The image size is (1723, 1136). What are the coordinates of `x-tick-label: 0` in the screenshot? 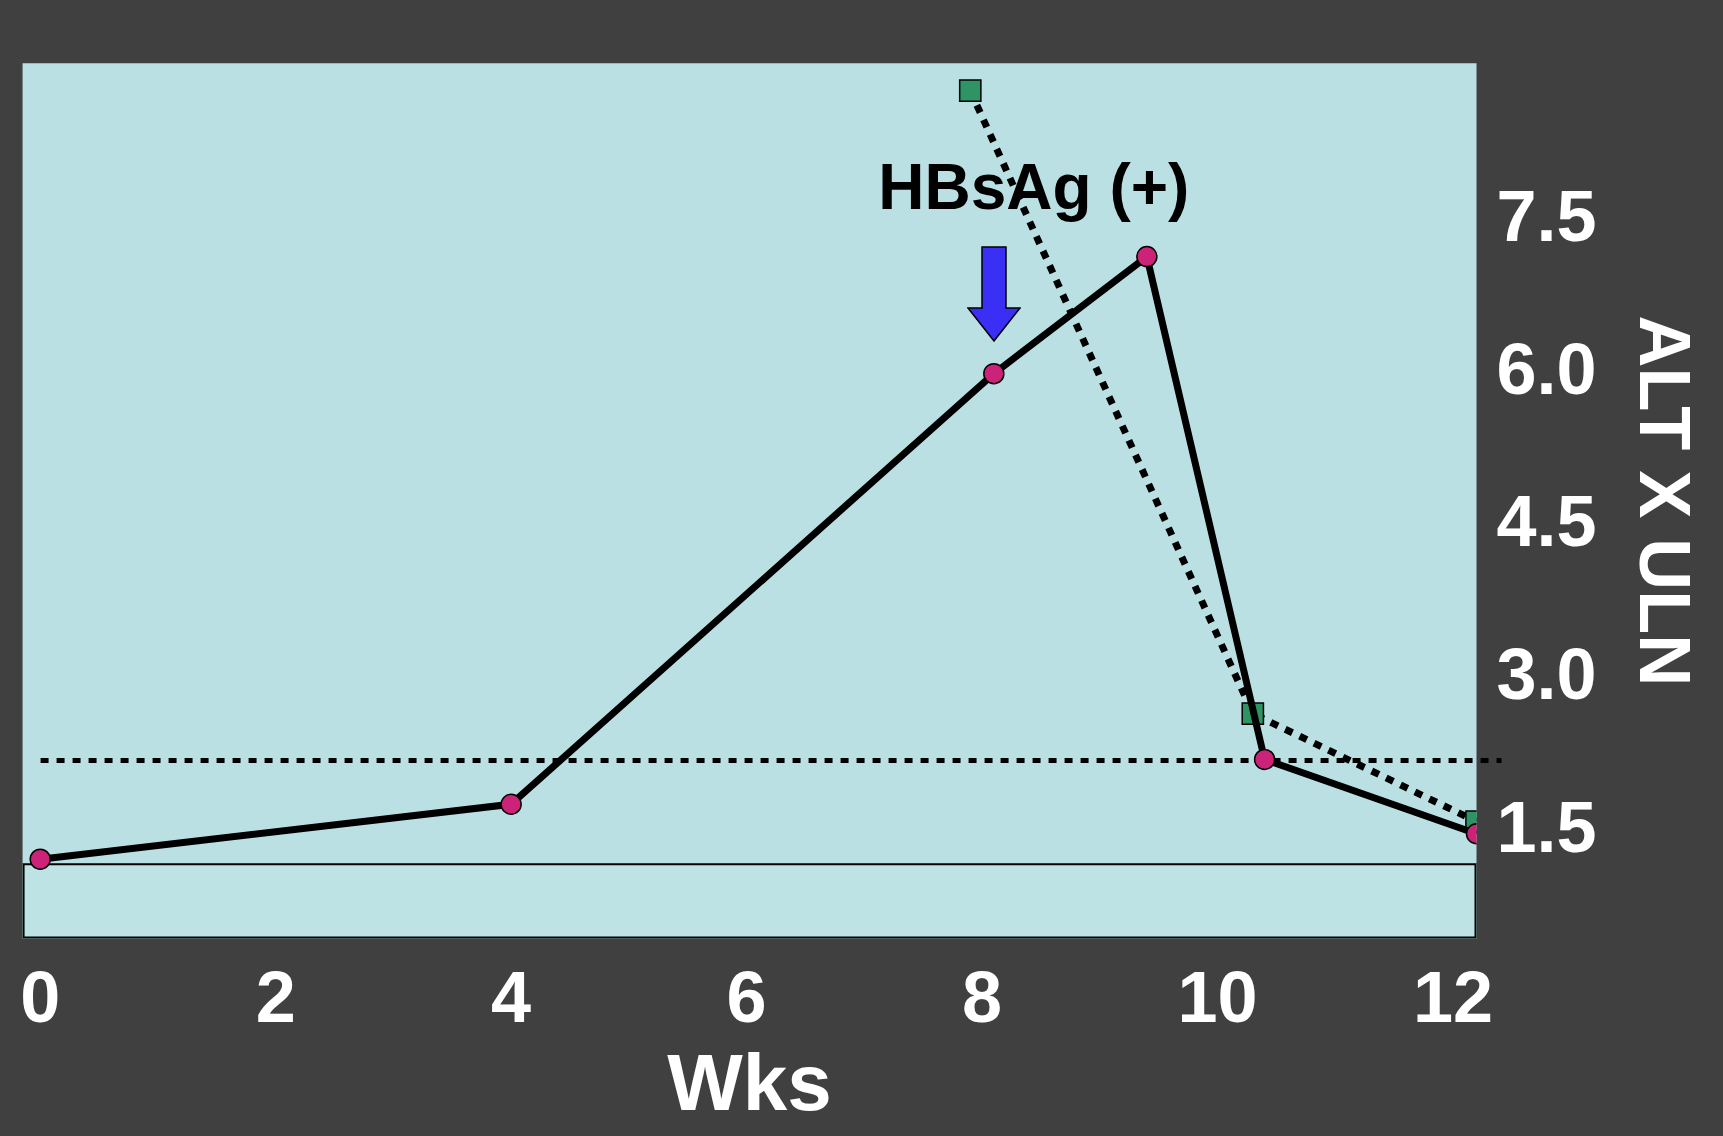 It's located at (40, 996).